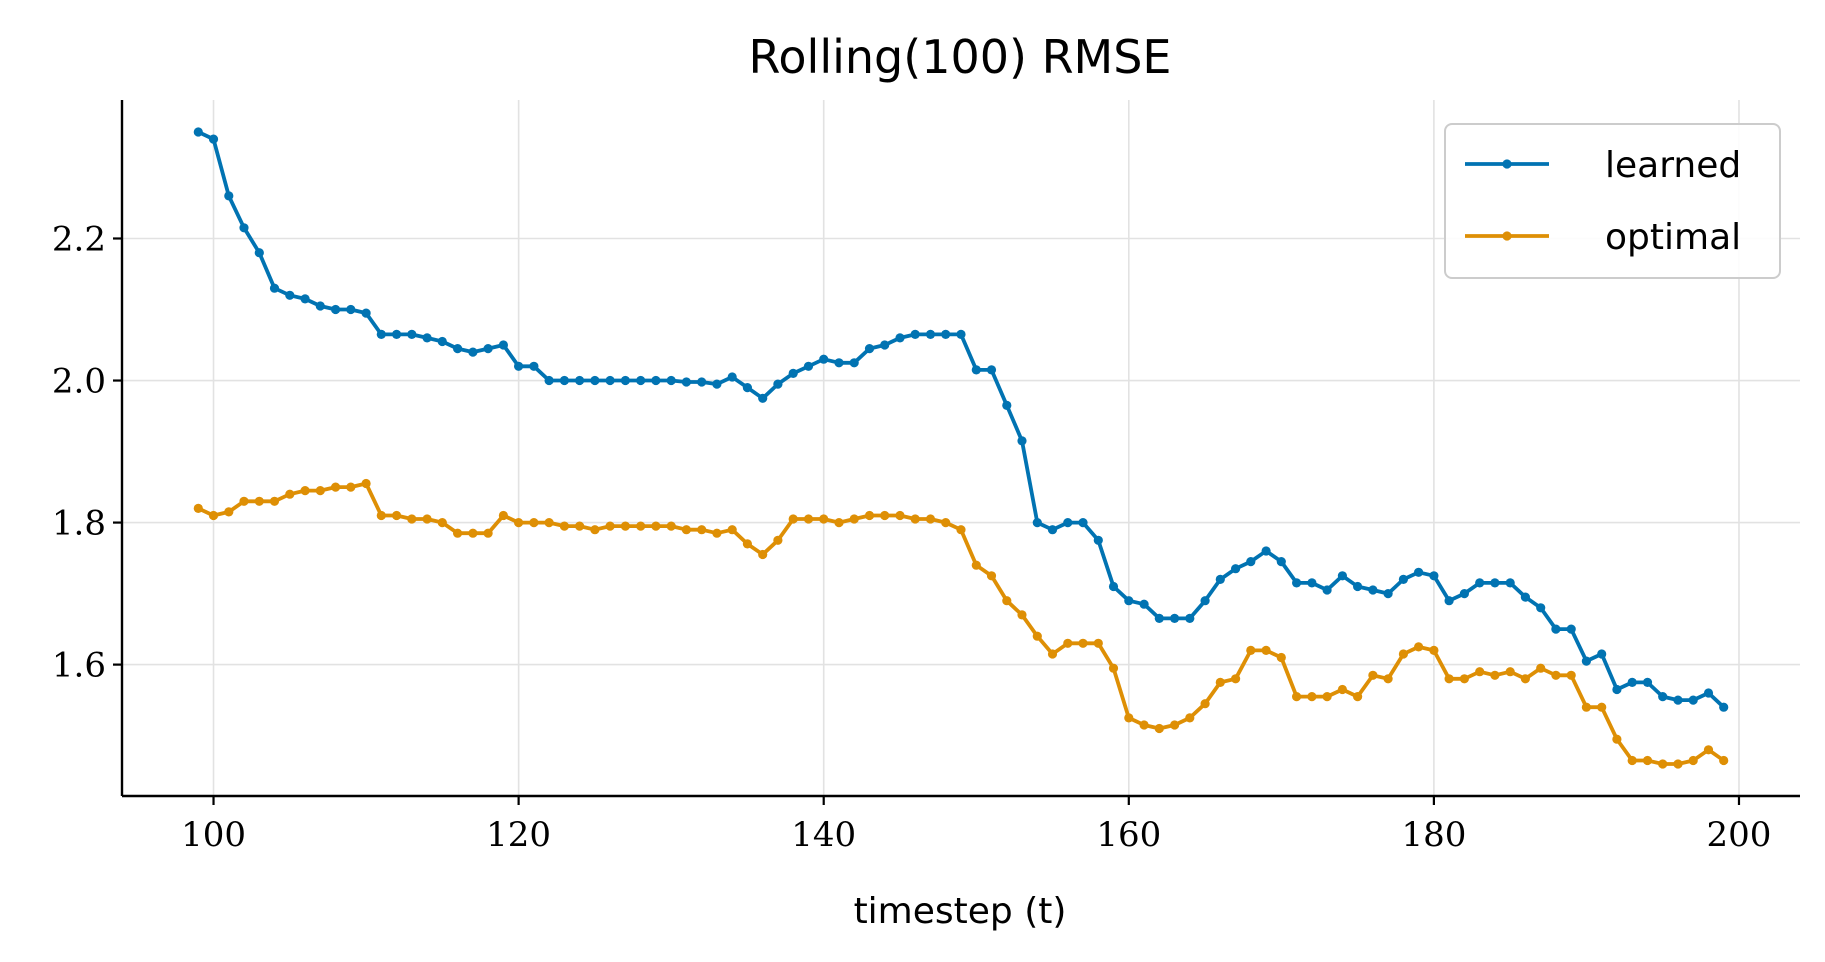  Describe the element at coordinates (1433, 835) in the screenshot. I see `x-tick-label: 180` at that location.